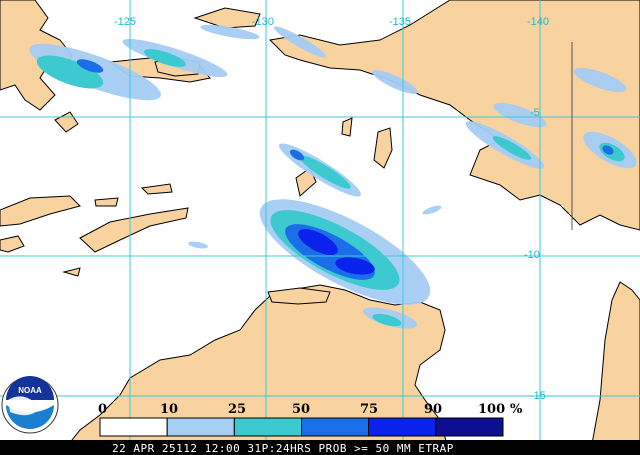 This screenshot has height=455, width=640. I want to click on longitude-label-130: -130, so click(263, 22).